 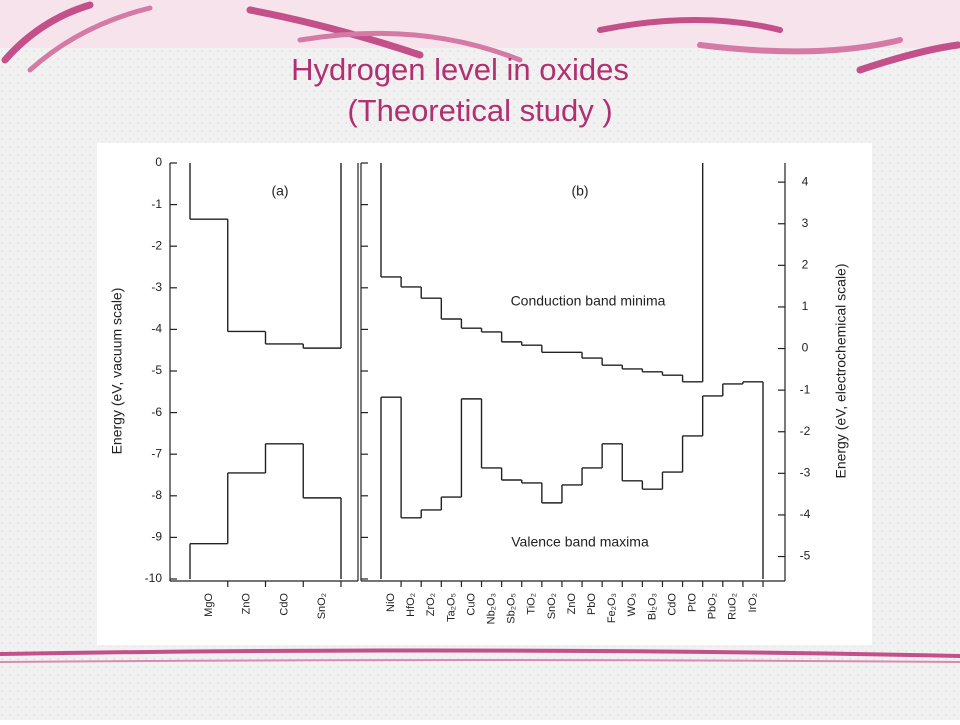 What do you see at coordinates (451, 607) in the screenshot?
I see `x-tick-label: Ta₂O₅` at bounding box center [451, 607].